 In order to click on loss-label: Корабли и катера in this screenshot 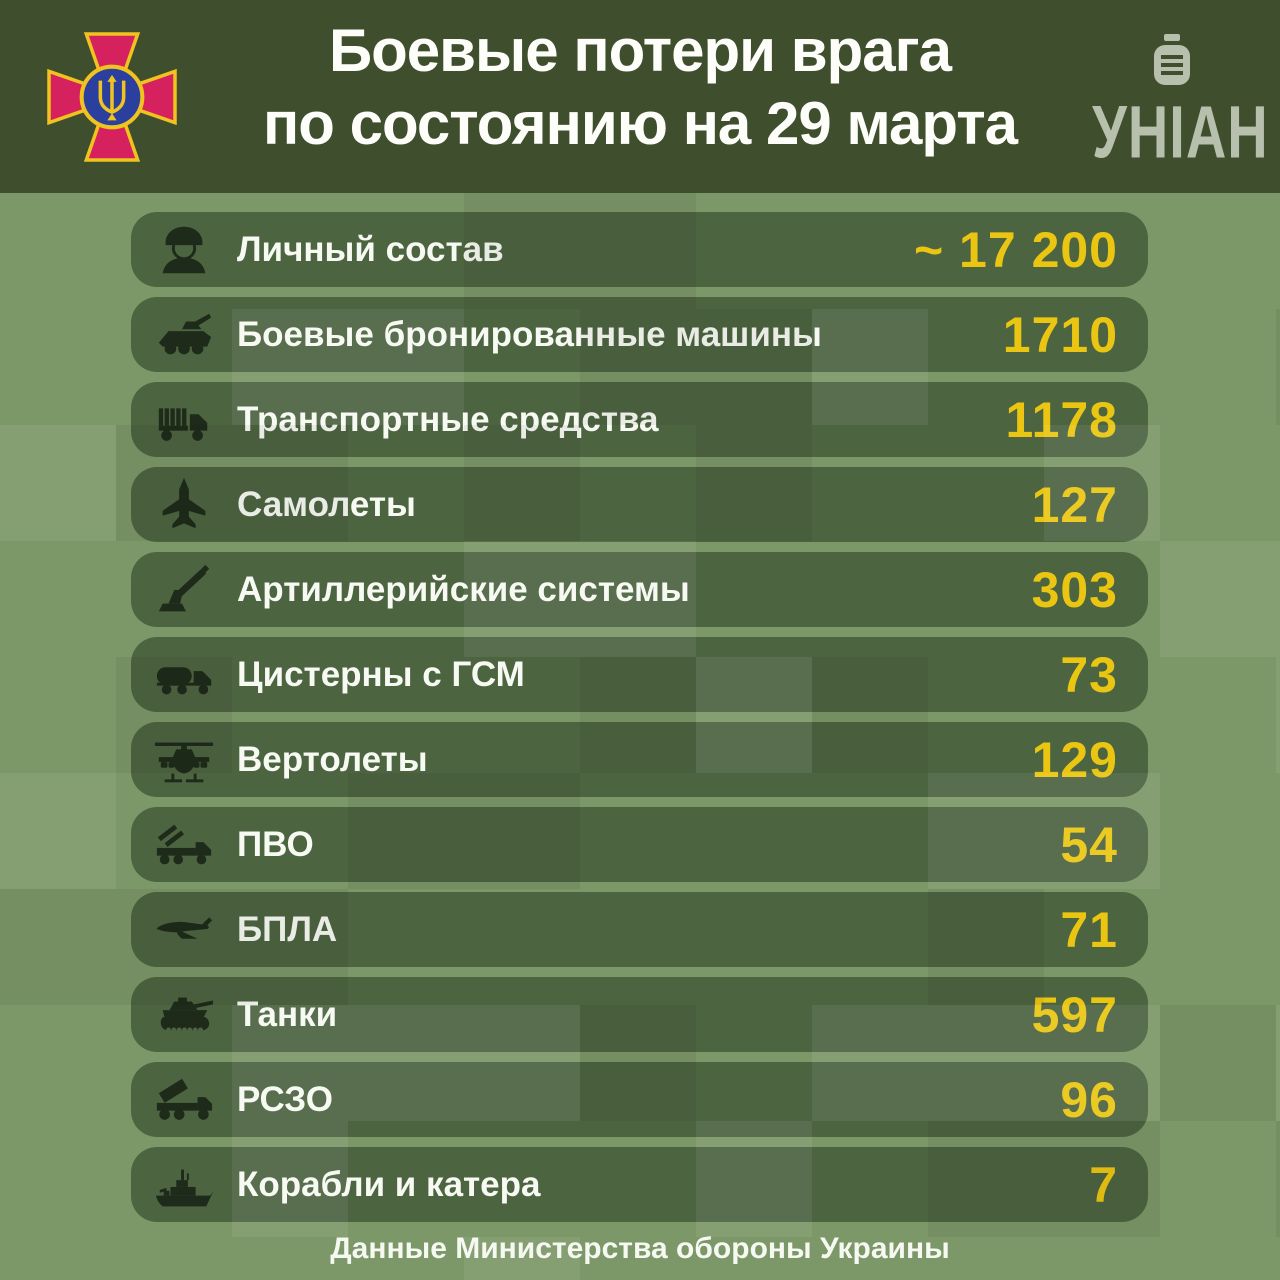, I will do `click(389, 1184)`.